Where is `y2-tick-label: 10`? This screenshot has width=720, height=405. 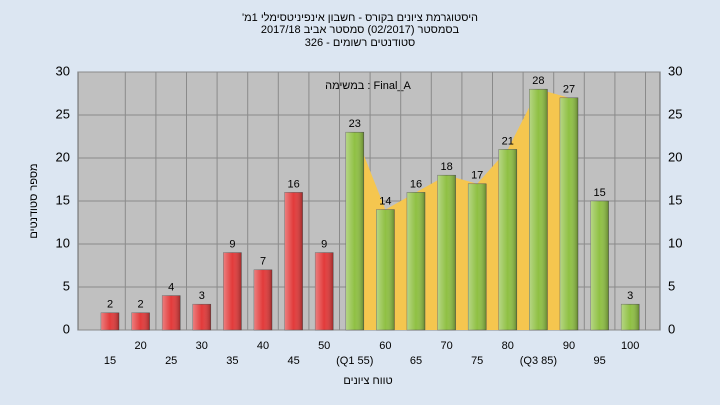 y2-tick-label: 10 is located at coordinates (675, 242).